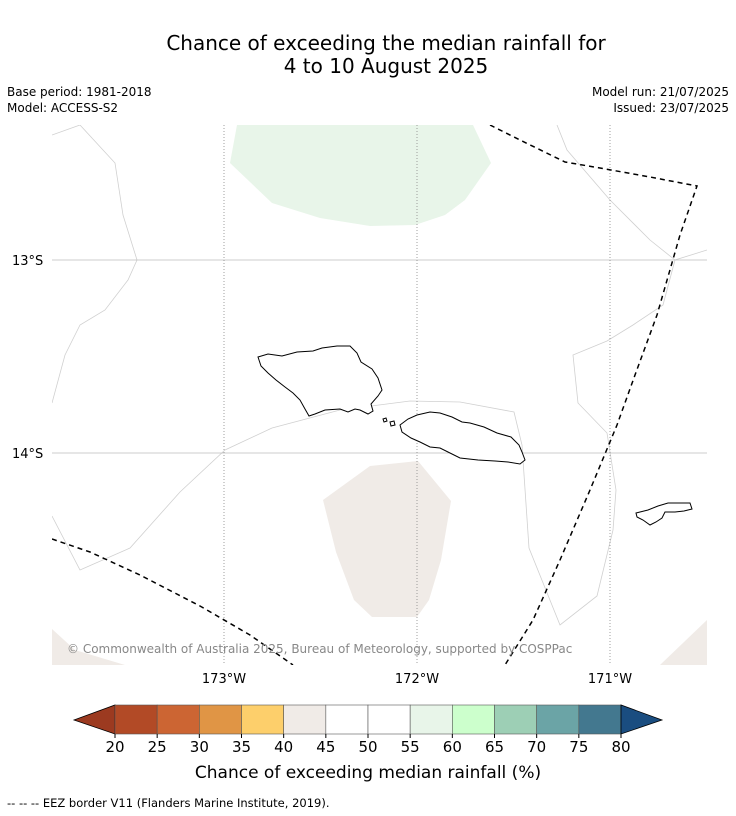 This screenshot has height=816, width=736. What do you see at coordinates (620, 747) in the screenshot?
I see `colorbar-tick-label: 80` at bounding box center [620, 747].